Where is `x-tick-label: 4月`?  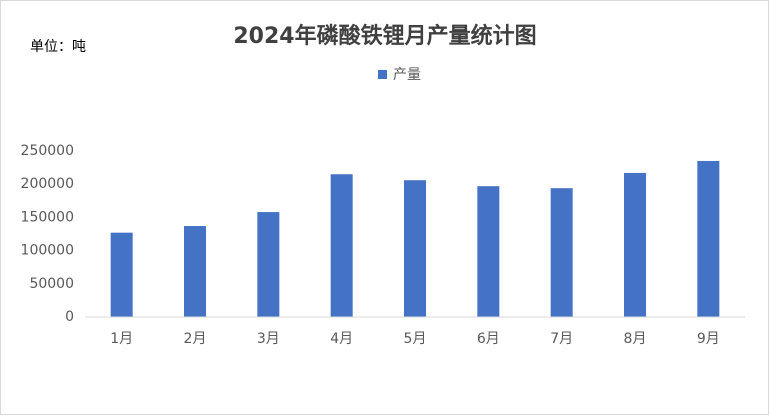
x-tick-label: 4月 is located at coordinates (341, 339).